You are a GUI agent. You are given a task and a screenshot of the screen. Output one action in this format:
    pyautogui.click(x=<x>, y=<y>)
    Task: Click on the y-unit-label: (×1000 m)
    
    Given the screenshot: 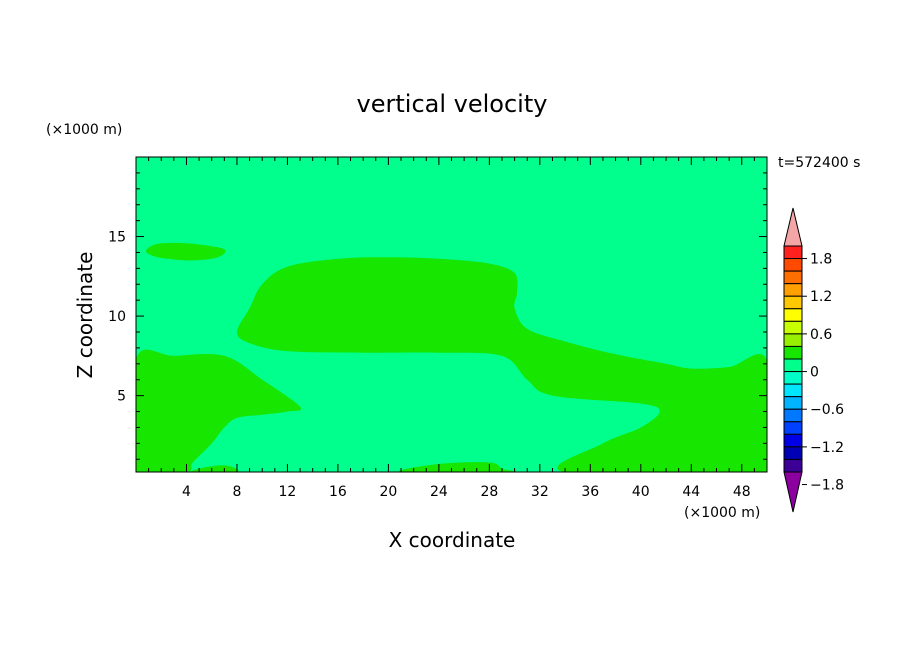 What is the action you would take?
    pyautogui.click(x=84, y=130)
    